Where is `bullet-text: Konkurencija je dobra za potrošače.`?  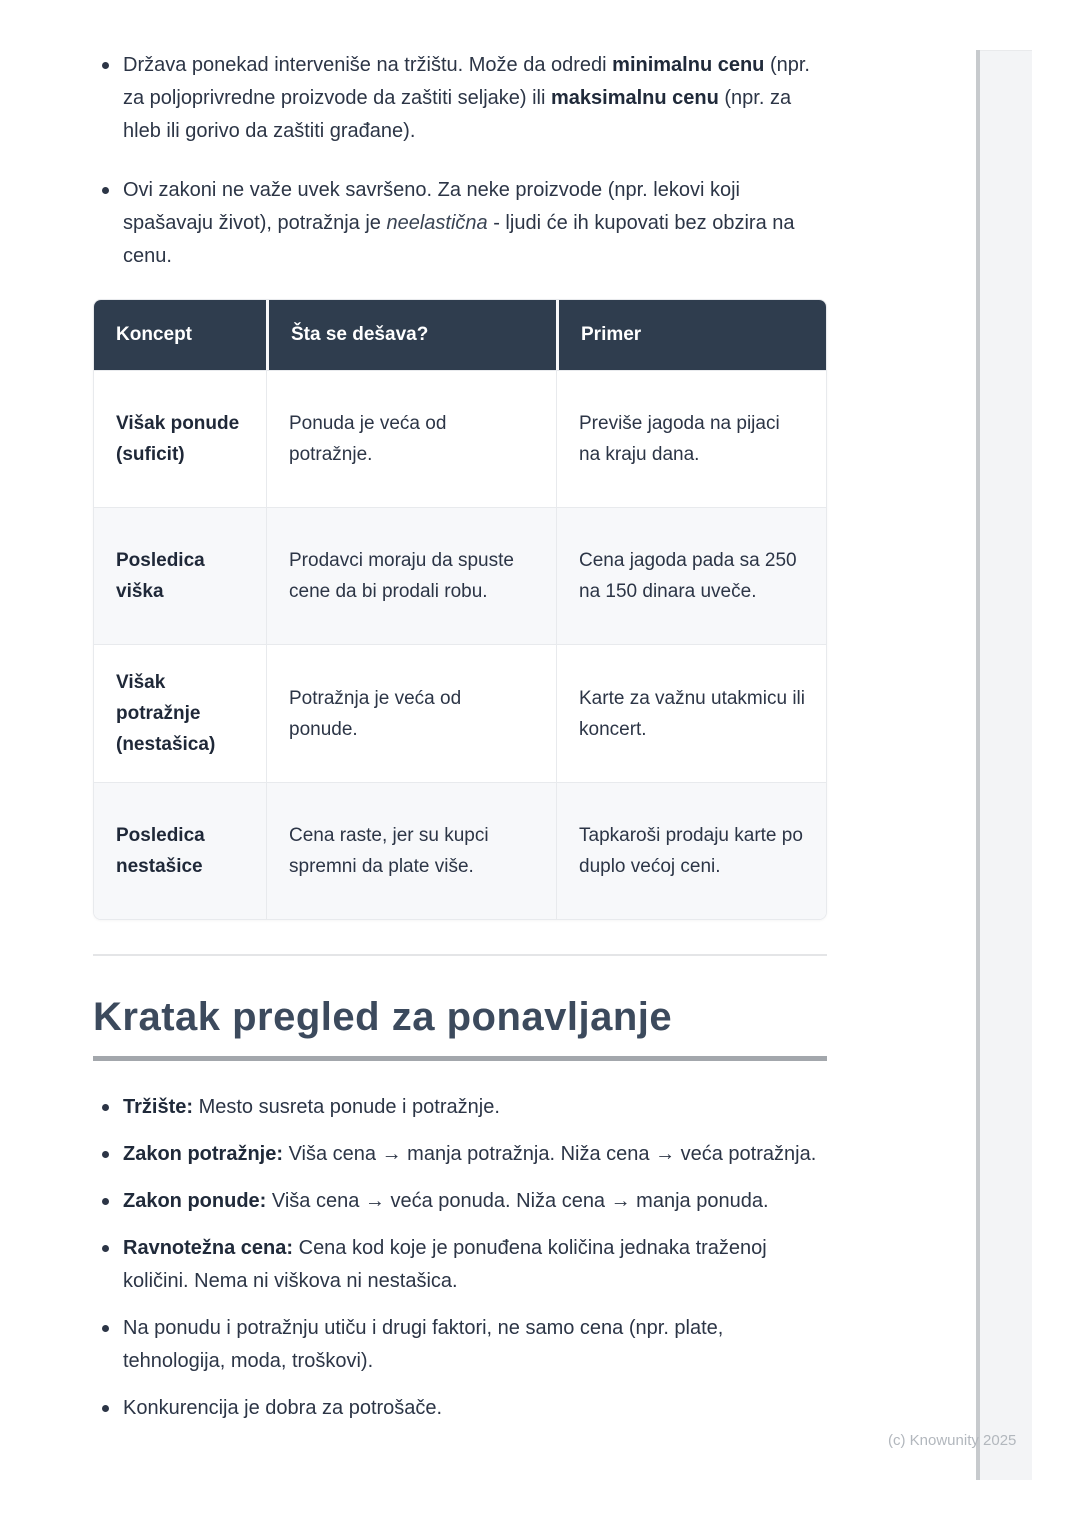 bullet-text: Konkurencija je dobra za potrošače. is located at coordinates (282, 1408).